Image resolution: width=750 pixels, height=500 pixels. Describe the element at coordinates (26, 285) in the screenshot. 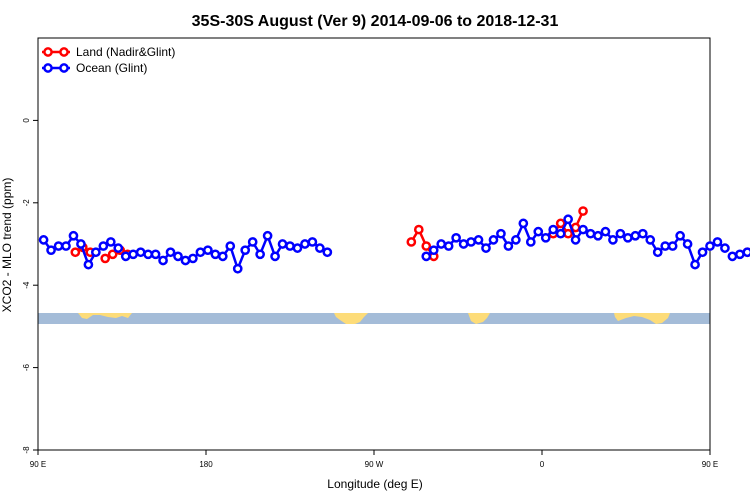

I see `y-tick-label: -4` at that location.